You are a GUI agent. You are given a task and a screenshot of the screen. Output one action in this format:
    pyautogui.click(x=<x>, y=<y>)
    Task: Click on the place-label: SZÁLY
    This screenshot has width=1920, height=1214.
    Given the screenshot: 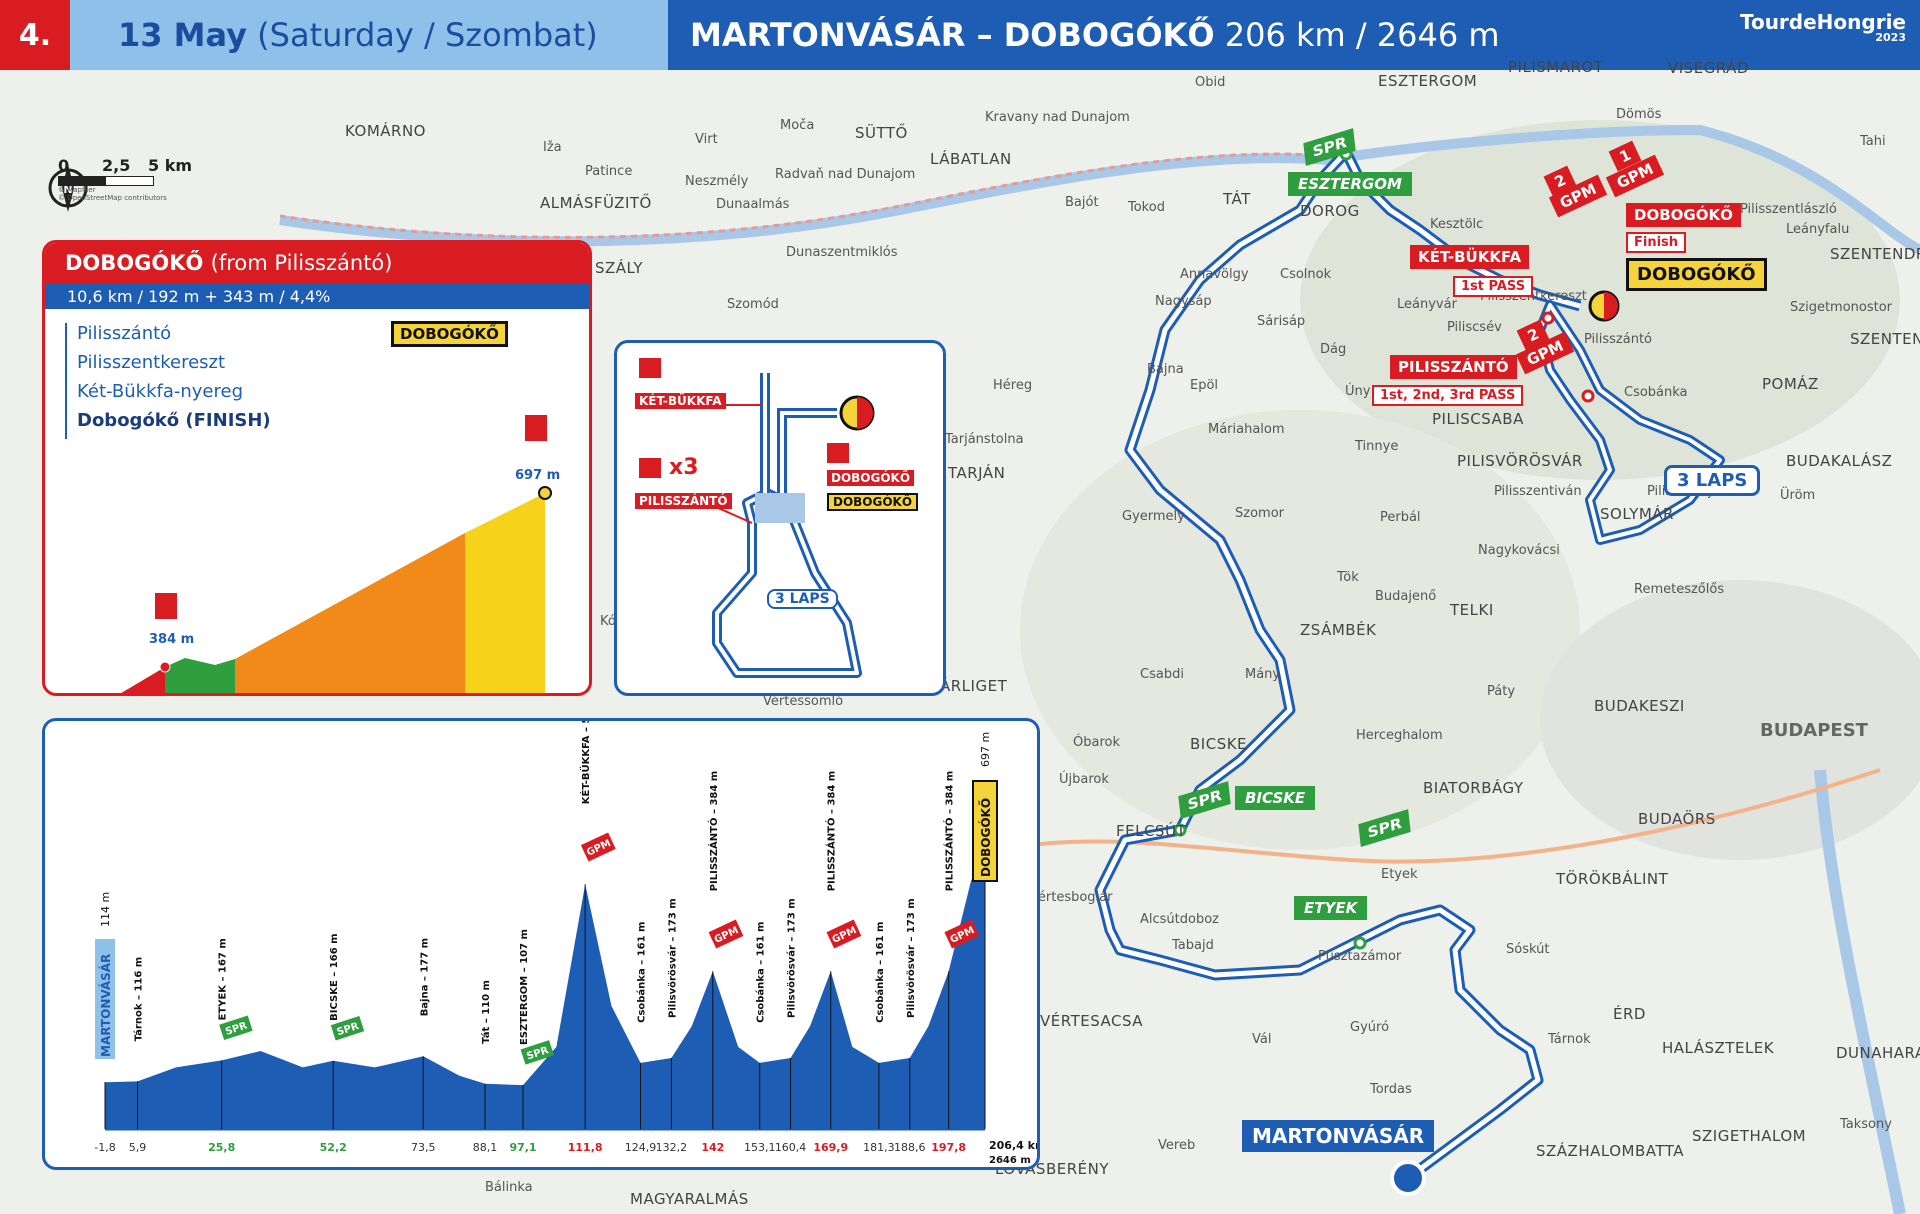 What is the action you would take?
    pyautogui.click(x=619, y=268)
    